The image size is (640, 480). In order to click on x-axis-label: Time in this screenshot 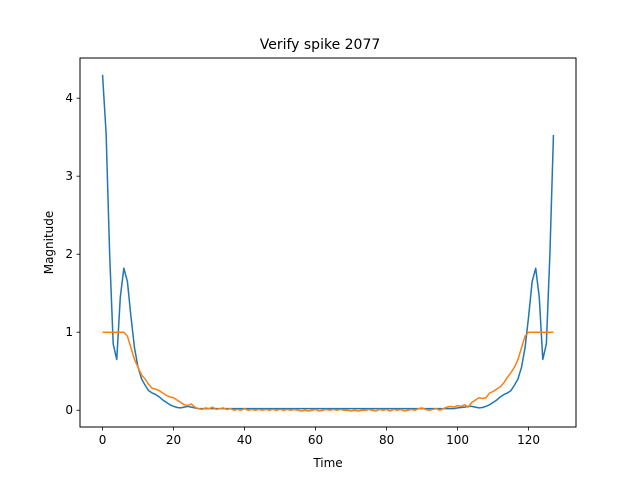, I will do `click(327, 463)`.